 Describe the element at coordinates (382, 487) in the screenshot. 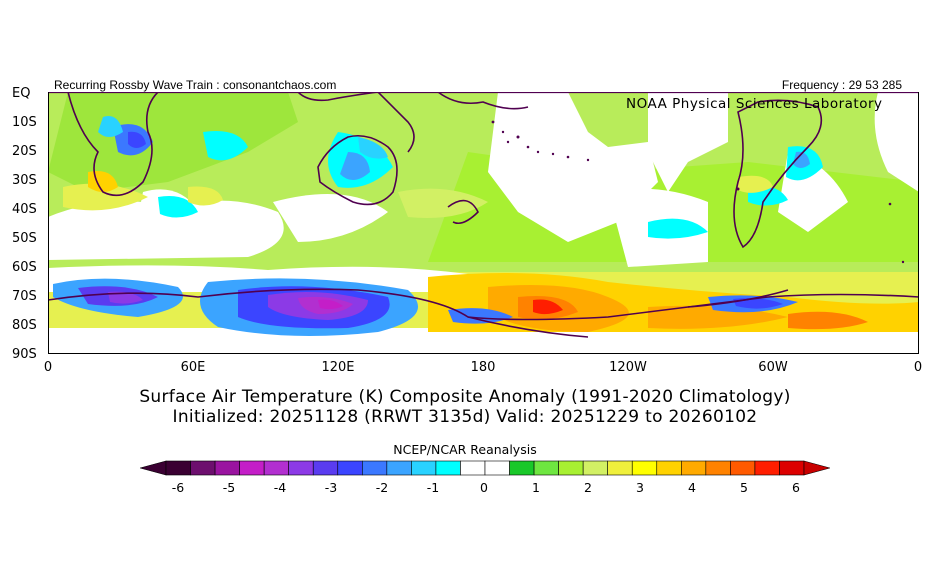

I see `colorbar-tick: -2` at that location.